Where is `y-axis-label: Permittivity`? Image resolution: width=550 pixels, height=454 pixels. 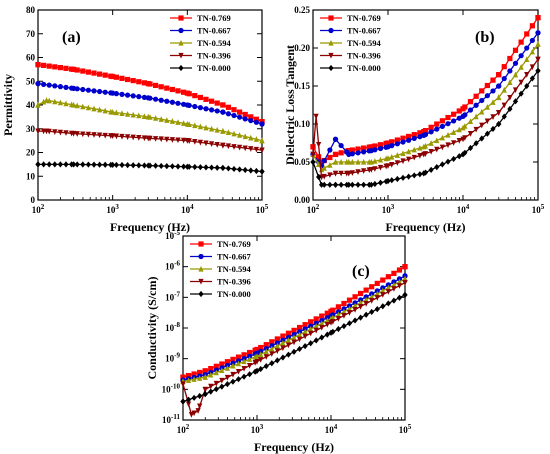 y-axis-label: Permittivity is located at coordinates (8, 105).